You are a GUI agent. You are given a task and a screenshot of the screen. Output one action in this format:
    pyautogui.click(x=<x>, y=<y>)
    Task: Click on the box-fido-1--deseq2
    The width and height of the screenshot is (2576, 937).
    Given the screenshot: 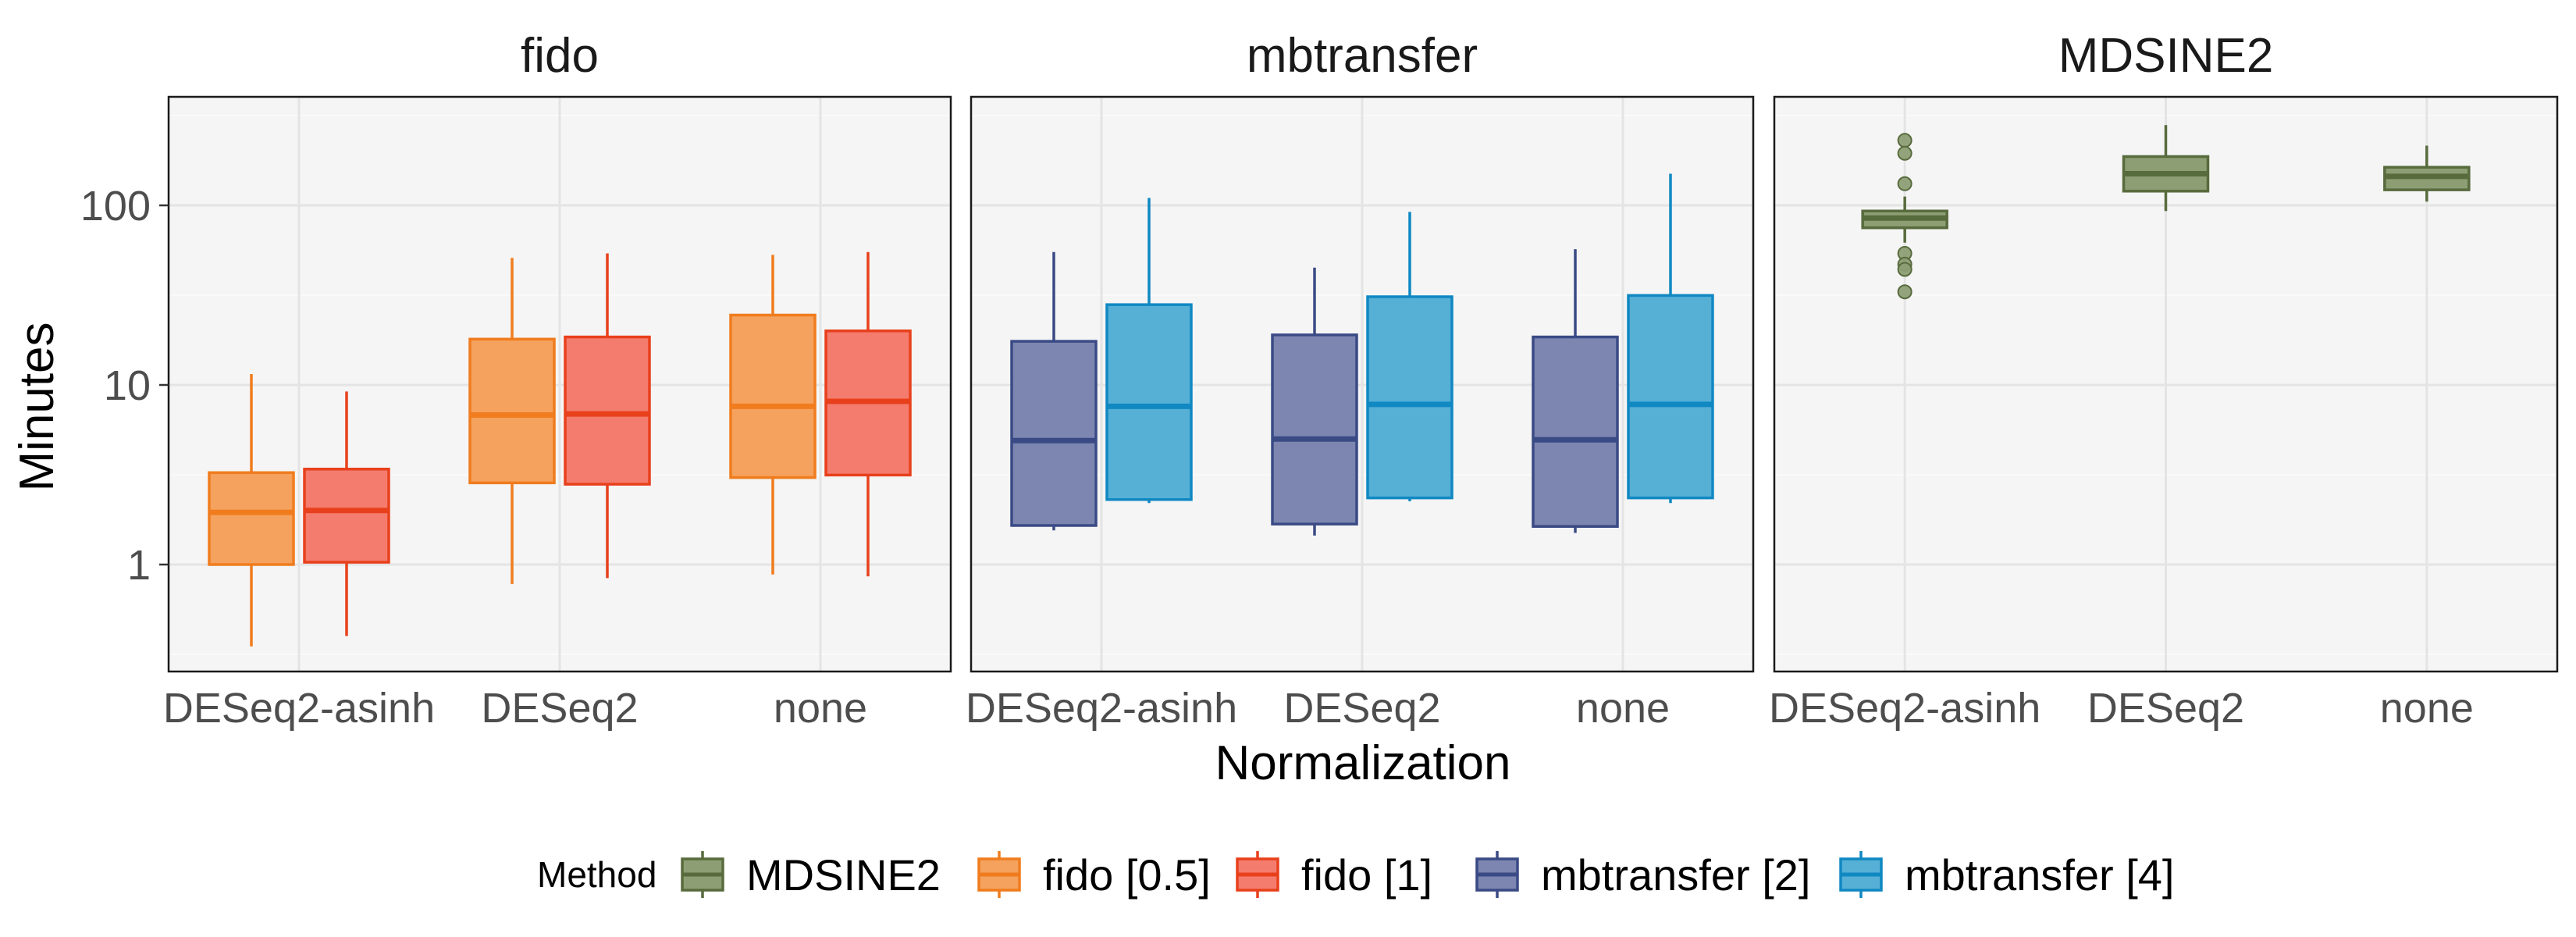 What is the action you would take?
    pyautogui.click(x=607, y=416)
    